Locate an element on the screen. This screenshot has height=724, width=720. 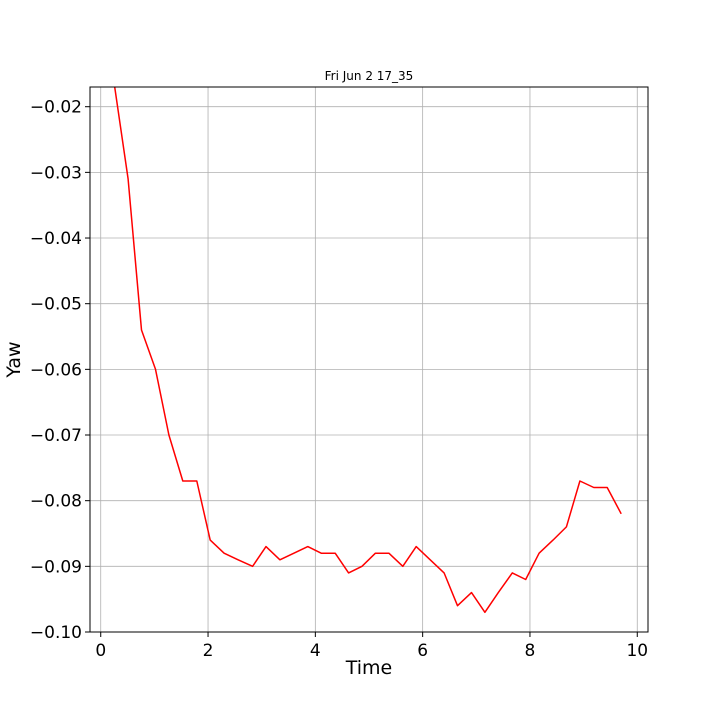
y-tick-label: −0.02 is located at coordinates (56, 108).